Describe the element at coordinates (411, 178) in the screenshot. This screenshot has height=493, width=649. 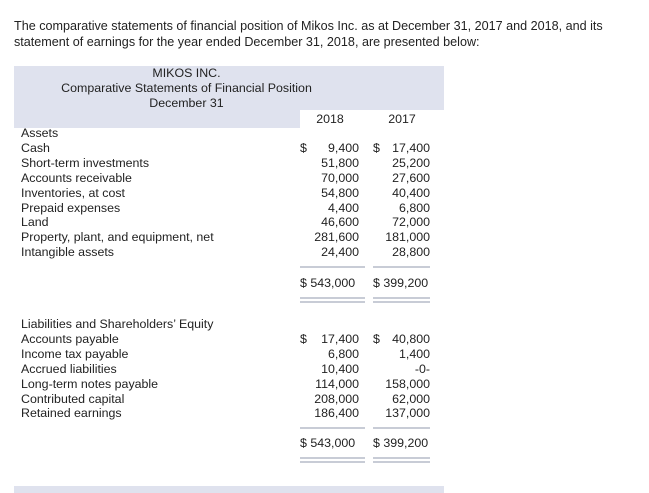
I see `asset-value-2017: 27,600` at that location.